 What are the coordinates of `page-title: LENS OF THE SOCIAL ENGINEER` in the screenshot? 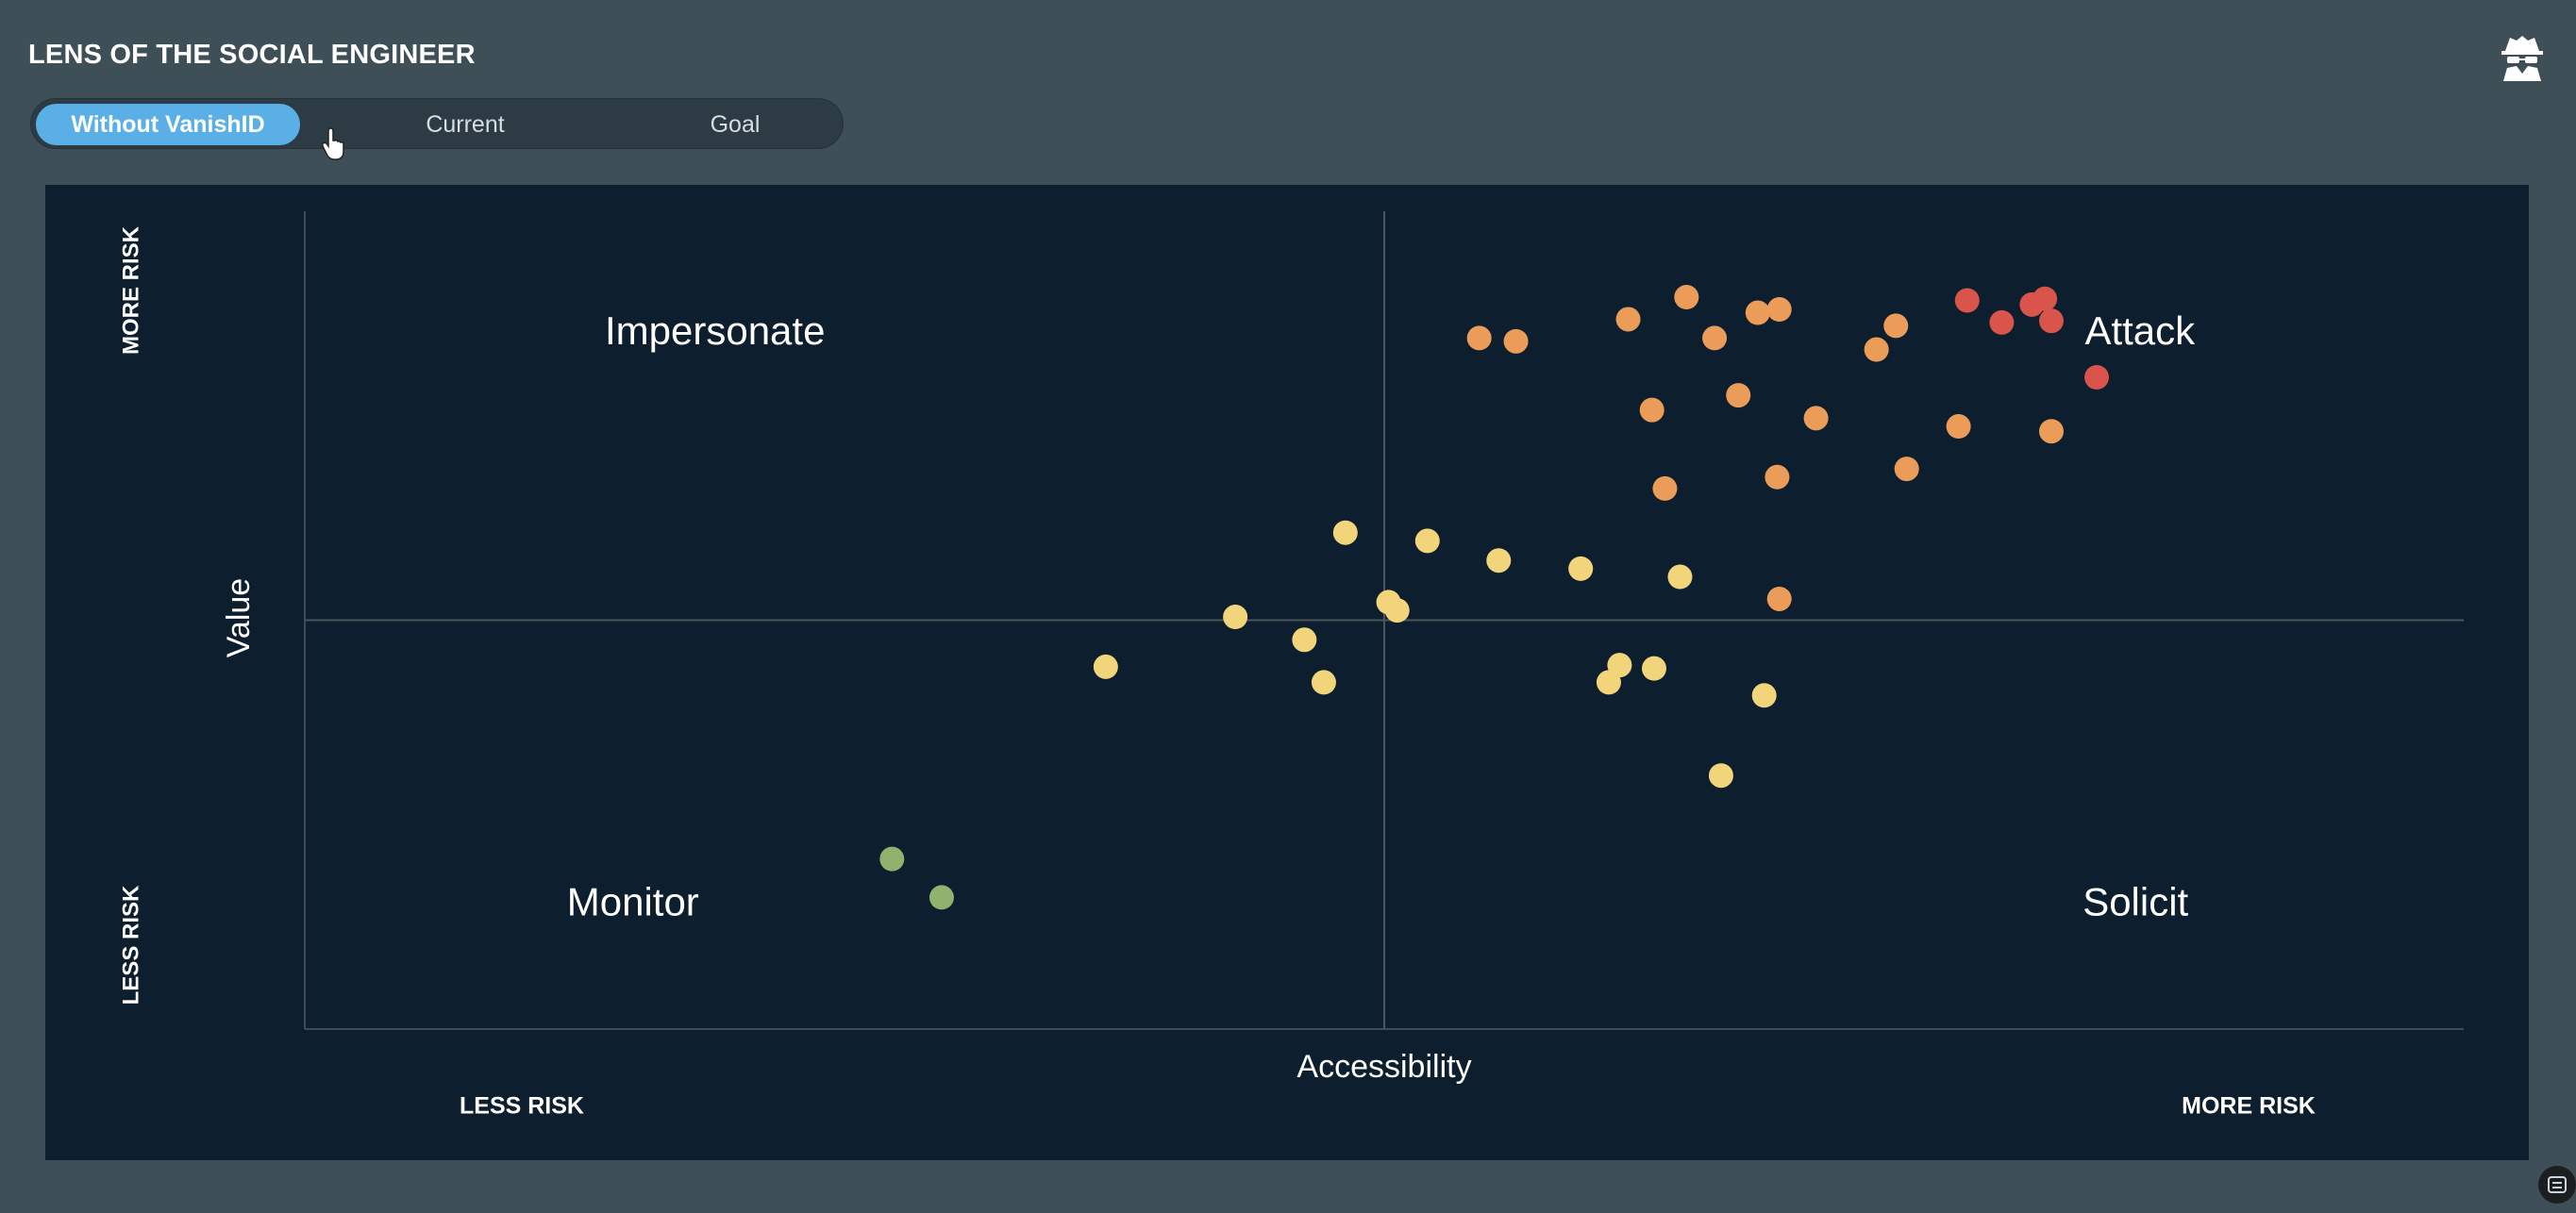 It's located at (252, 55).